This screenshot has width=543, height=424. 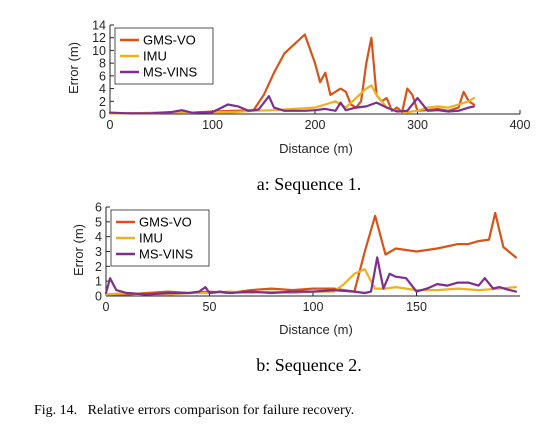 What do you see at coordinates (316, 329) in the screenshot?
I see `chart-2-xlabel: Distance (m)` at bounding box center [316, 329].